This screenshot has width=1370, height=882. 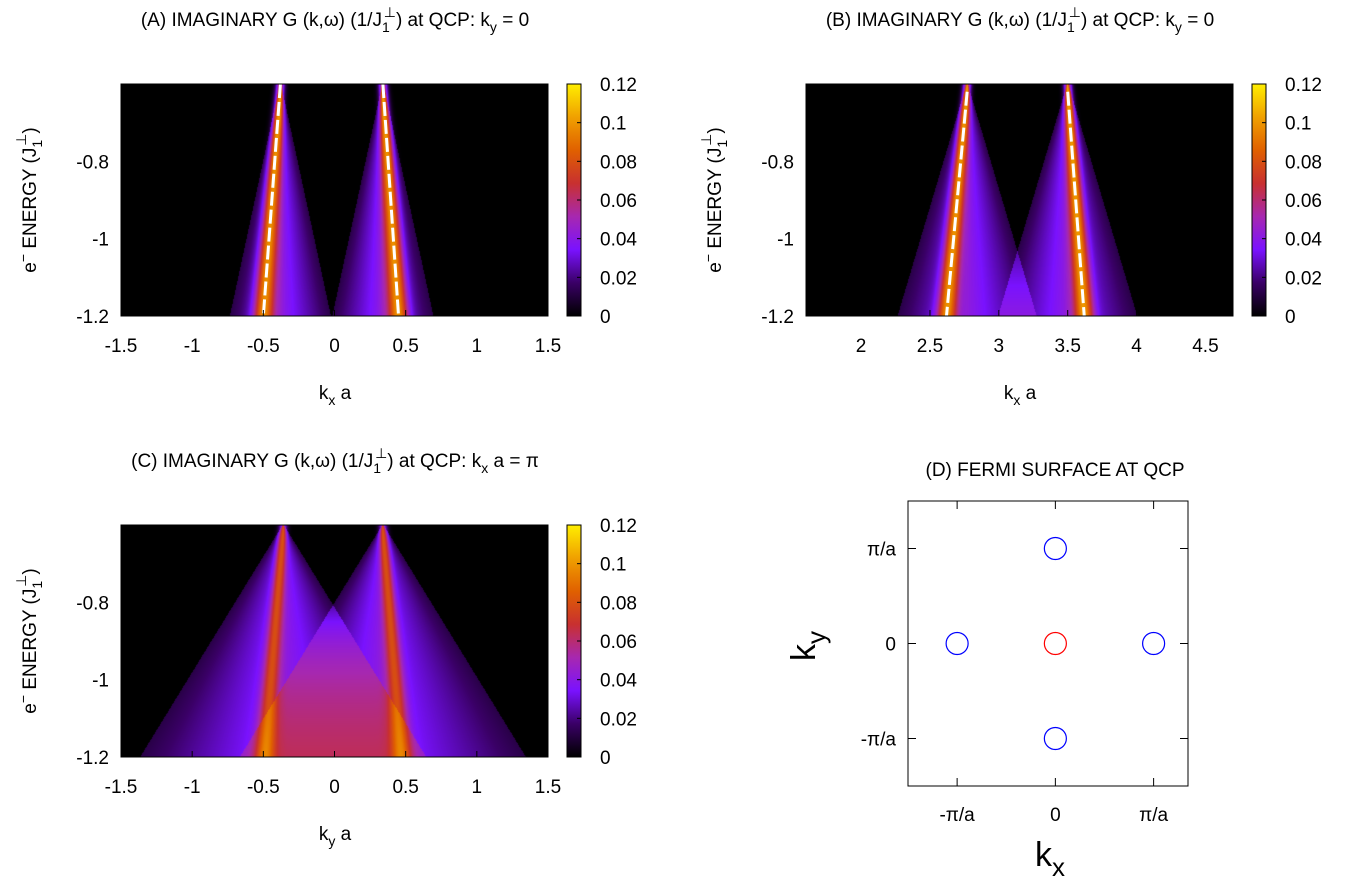 I want to click on x-tick-label: 2.5, so click(x=930, y=346).